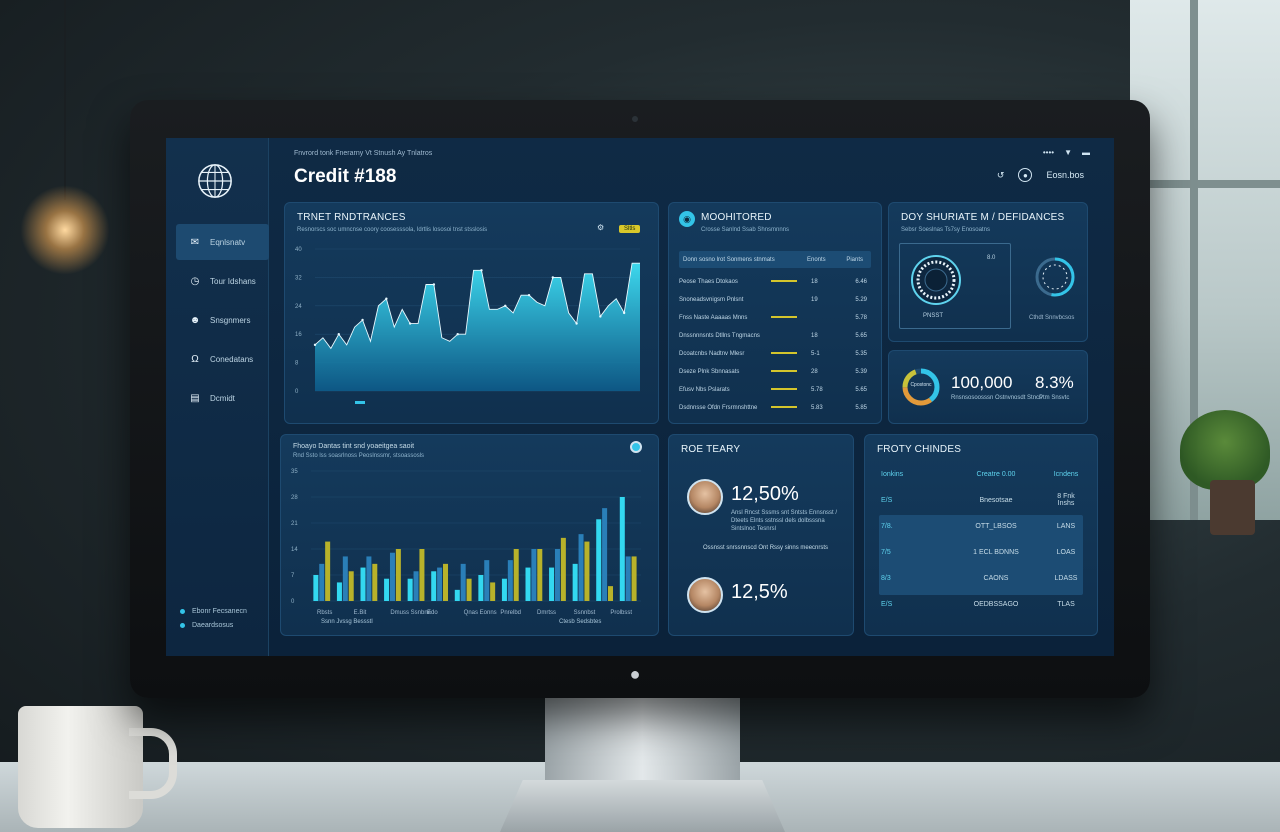  I want to click on table-row: Dseze Plnk Sbnnasats 28 5.39, so click(775, 371).